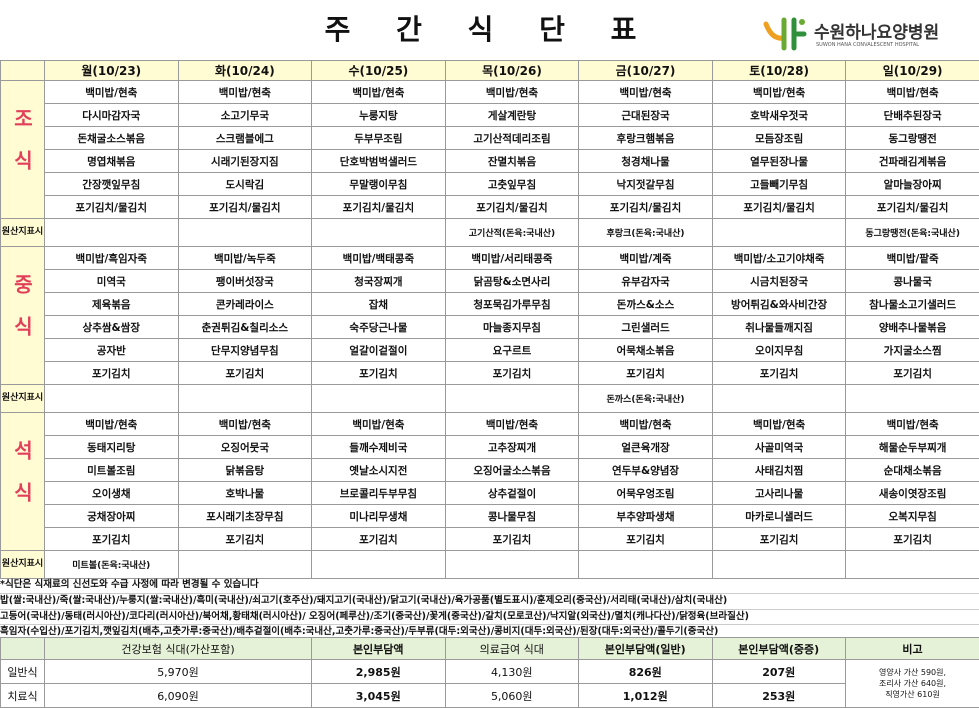  What do you see at coordinates (779, 115) in the screenshot?
I see `menu-item: 호박새우젓국` at bounding box center [779, 115].